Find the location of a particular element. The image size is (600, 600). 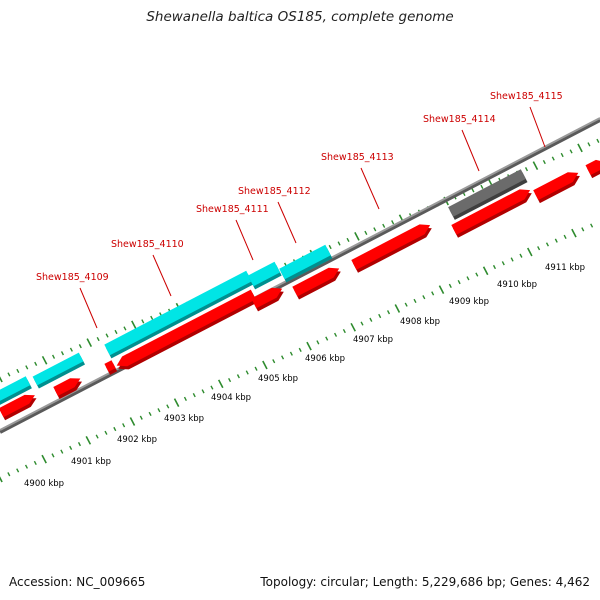

gene-label: Shew185_4111 is located at coordinates (232, 209).